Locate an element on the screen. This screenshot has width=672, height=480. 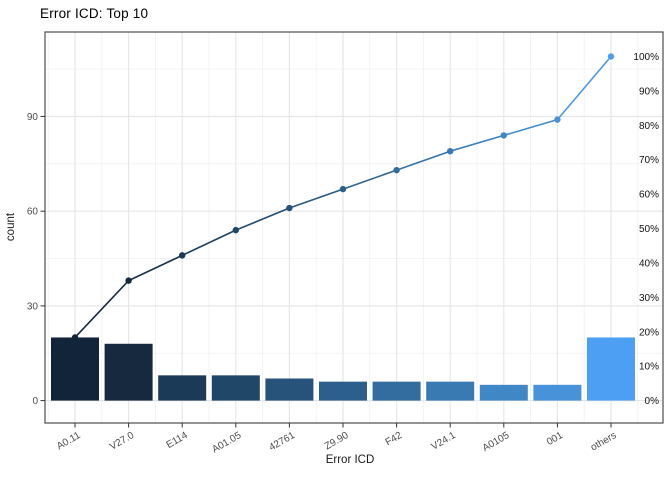
y2-tick-label: 20% is located at coordinates (649, 332).